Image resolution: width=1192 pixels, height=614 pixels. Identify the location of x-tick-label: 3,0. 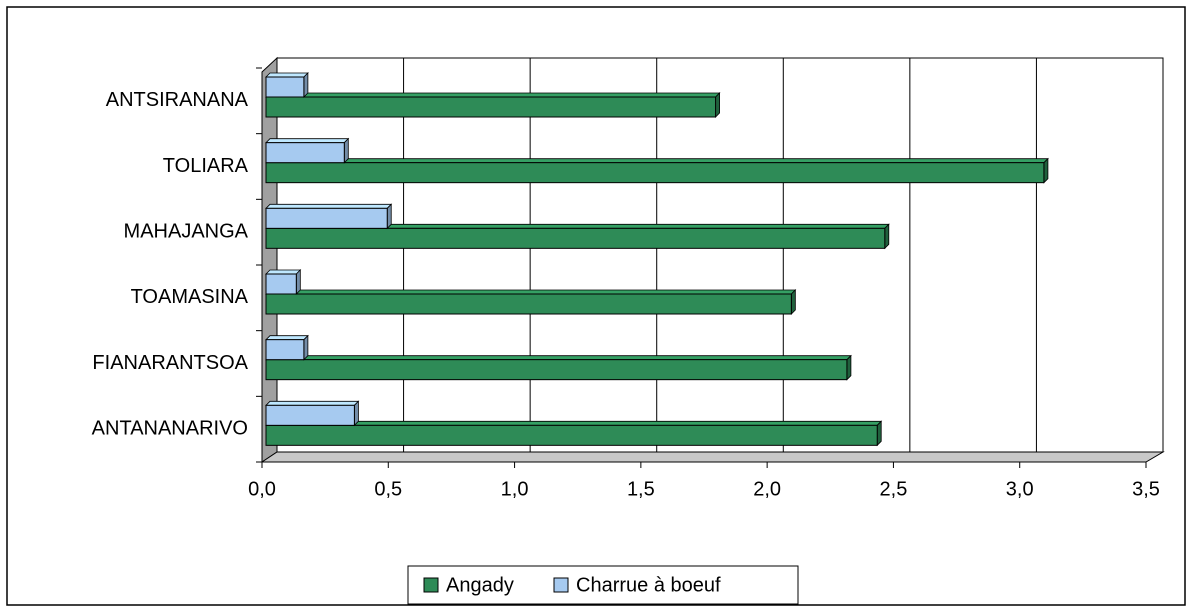
(1020, 489).